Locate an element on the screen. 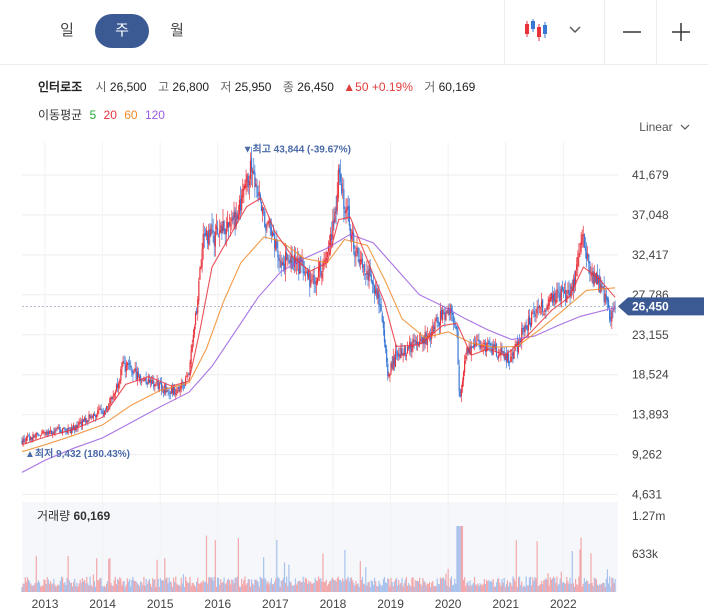 The width and height of the screenshot is (708, 615). x-tick-label: 2014 is located at coordinates (102, 604).